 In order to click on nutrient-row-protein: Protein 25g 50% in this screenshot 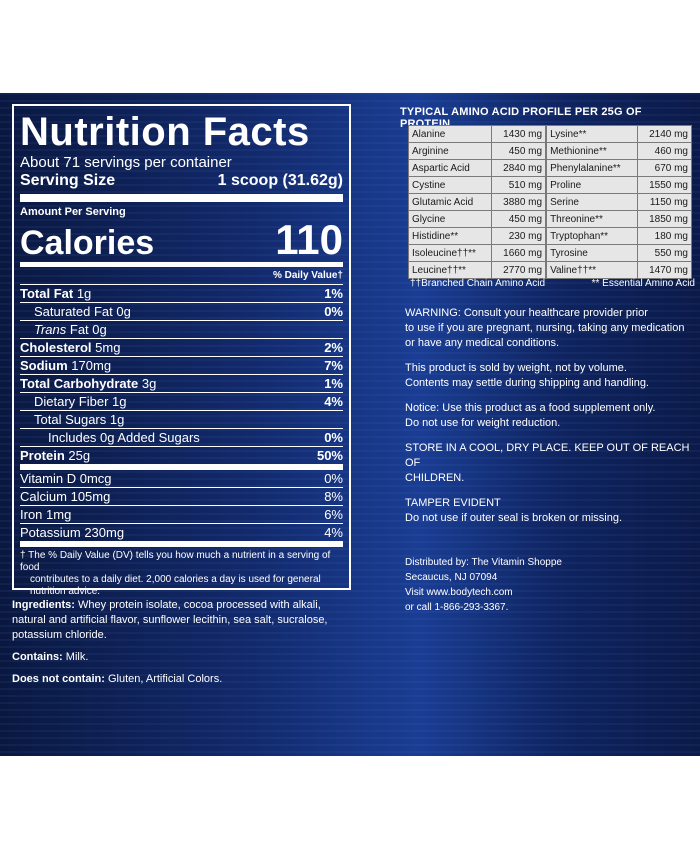, I will do `click(181, 458)`.